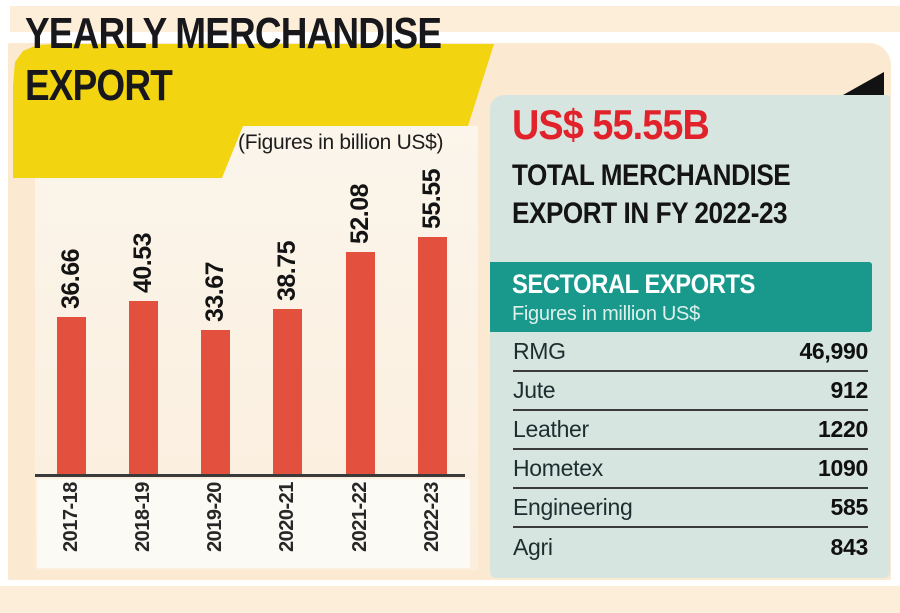  I want to click on chart-subtitle: (Figures in billion US$), so click(341, 142).